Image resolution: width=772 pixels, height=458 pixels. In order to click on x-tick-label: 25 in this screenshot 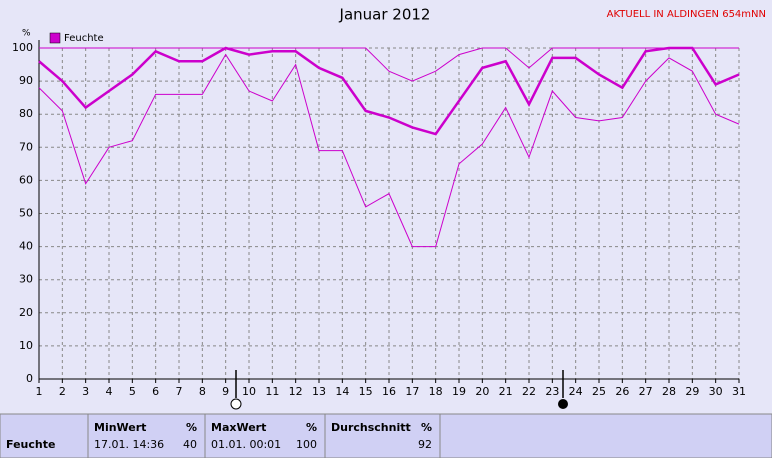, I will do `click(599, 391)`.